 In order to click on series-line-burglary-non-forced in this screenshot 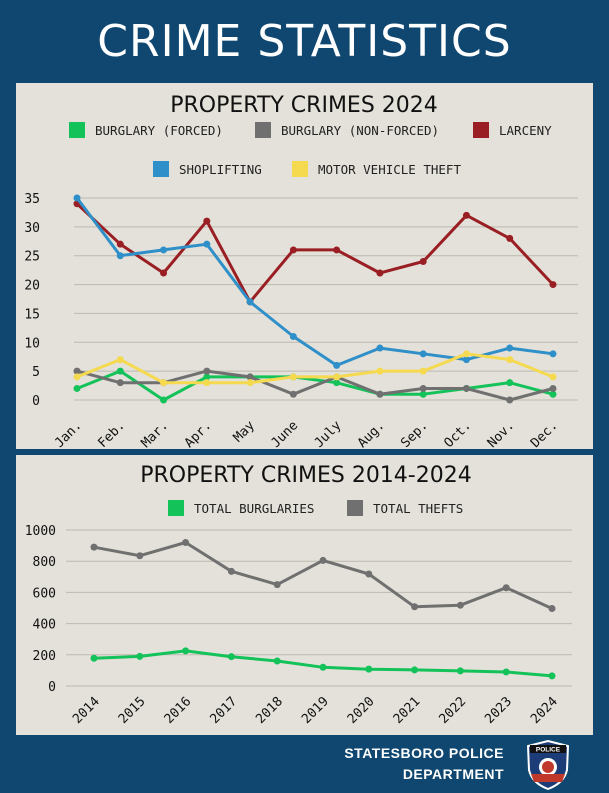, I will do `click(315, 385)`.